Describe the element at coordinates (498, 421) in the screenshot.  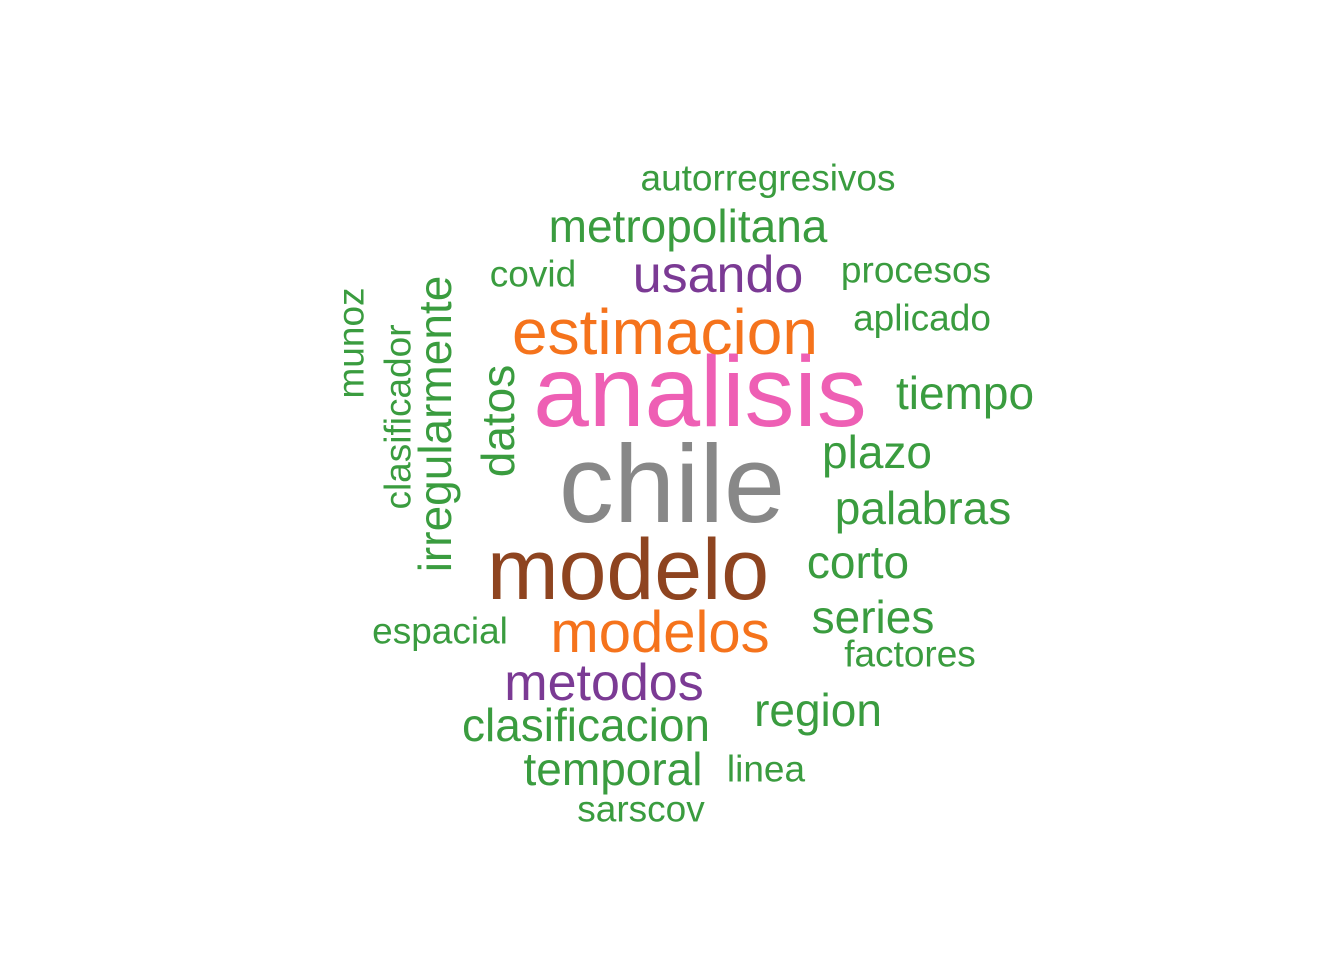
I see `word-datos: datos` at that location.